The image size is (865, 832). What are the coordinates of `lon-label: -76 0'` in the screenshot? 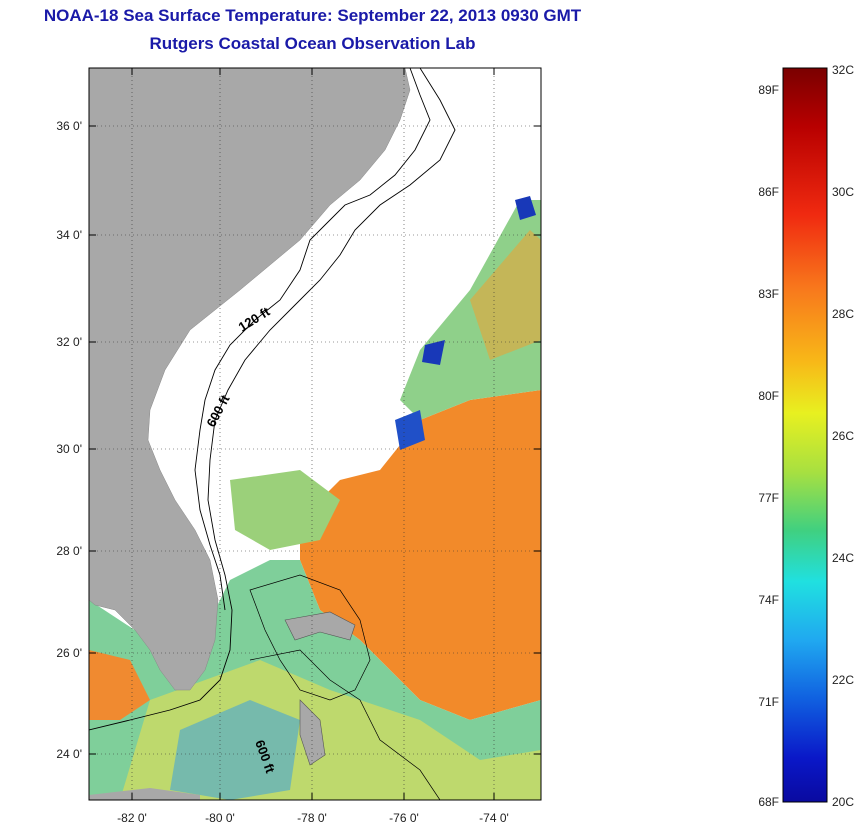 It's located at (404, 818).